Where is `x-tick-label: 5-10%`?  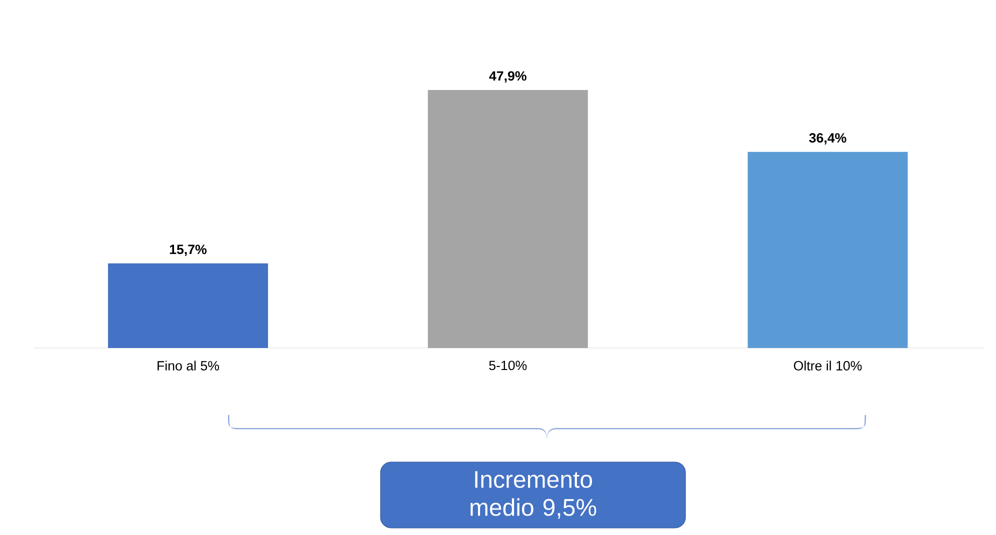
x-tick-label: 5-10% is located at coordinates (508, 365).